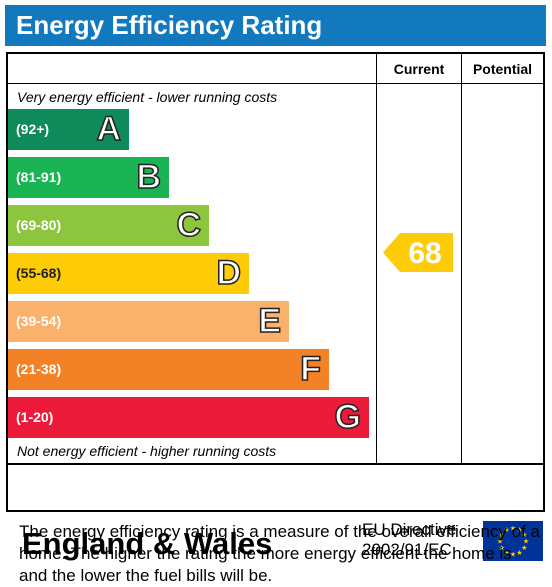 The image size is (552, 587). Describe the element at coordinates (275, 25) in the screenshot. I see `page-title: Energy Efficiency Rating` at that location.